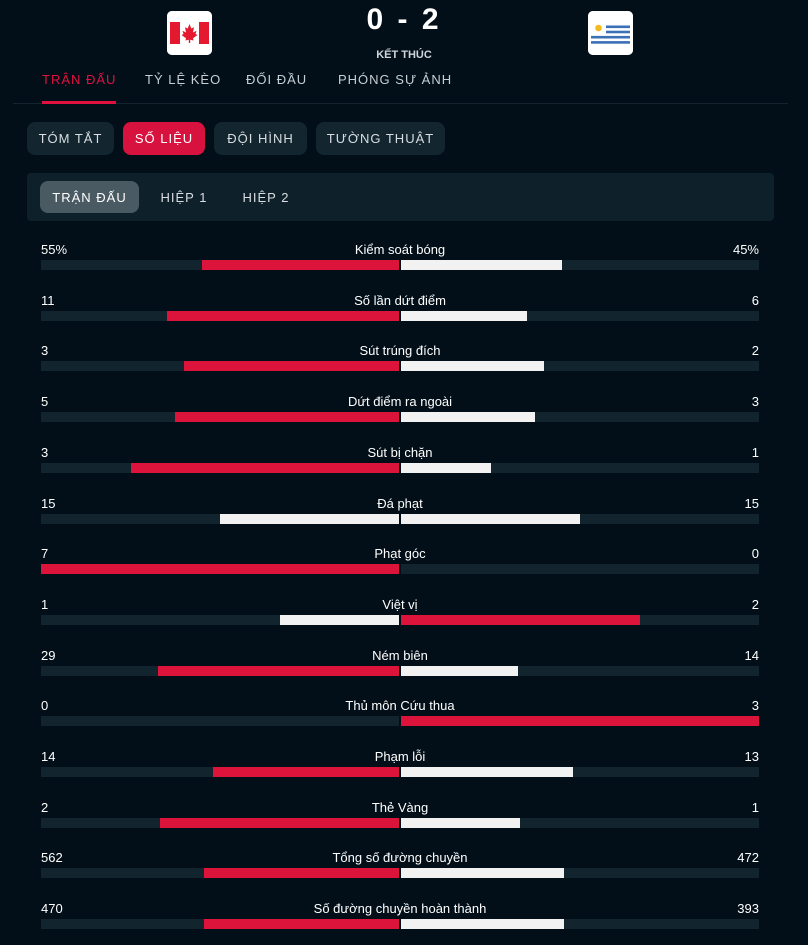 The height and width of the screenshot is (945, 808). I want to click on stat-home-value: 55%, so click(54, 249).